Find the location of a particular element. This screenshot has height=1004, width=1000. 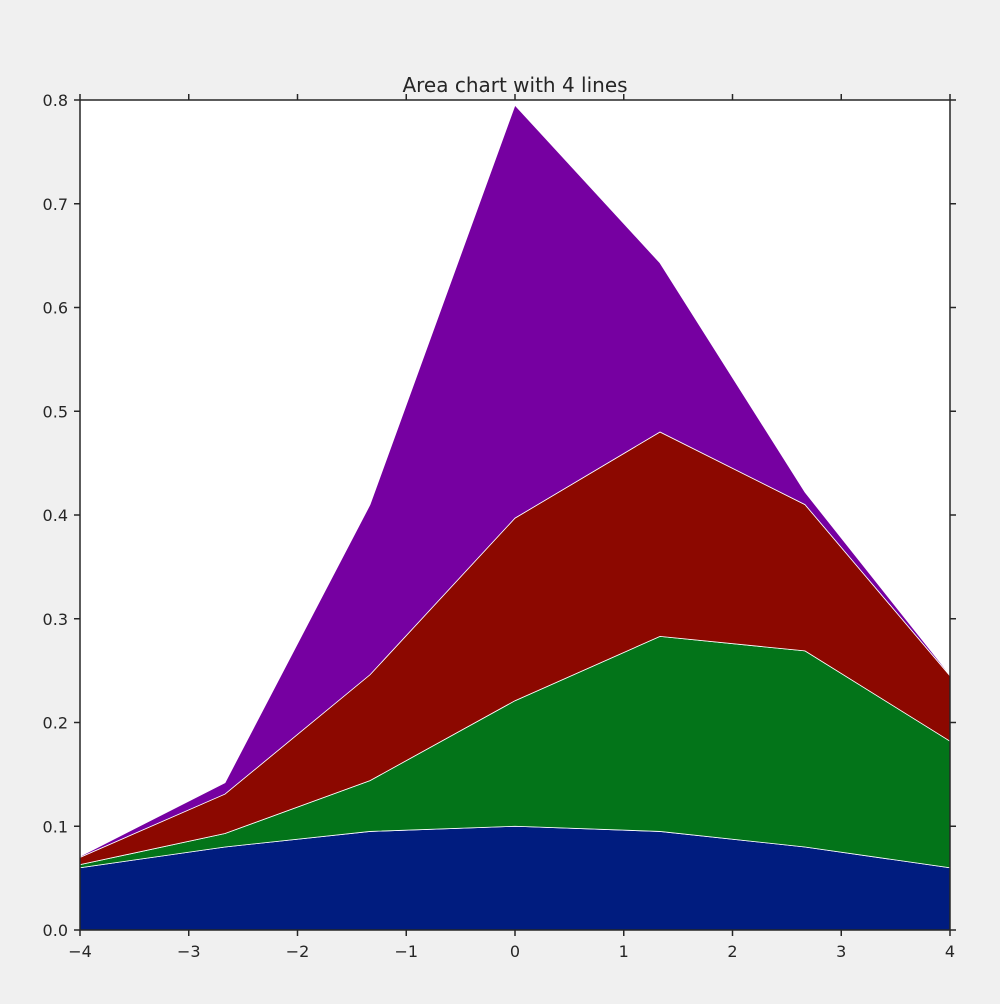

y-tick-label: 0.4 is located at coordinates (55, 515).